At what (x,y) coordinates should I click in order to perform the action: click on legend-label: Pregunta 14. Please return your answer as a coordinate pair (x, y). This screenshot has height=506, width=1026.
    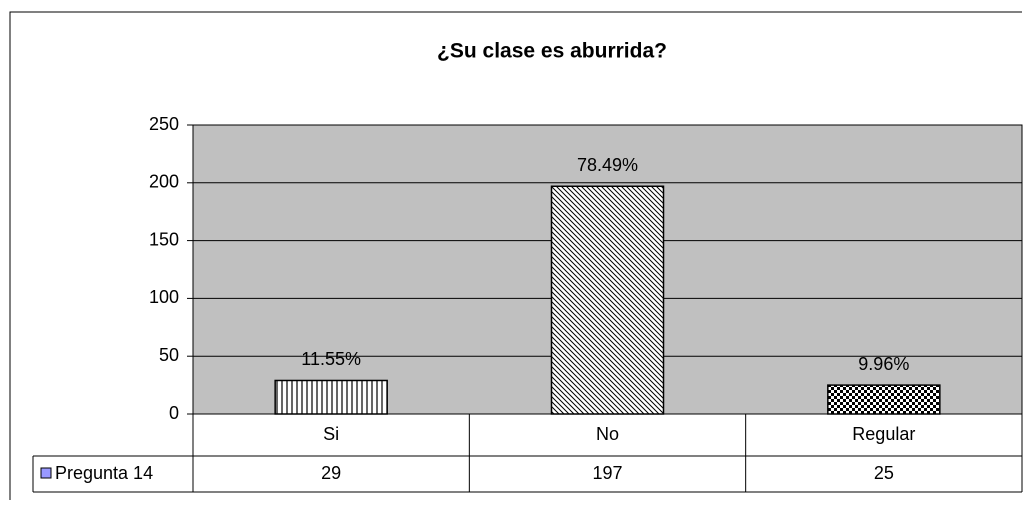
    Looking at the image, I should click on (104, 473).